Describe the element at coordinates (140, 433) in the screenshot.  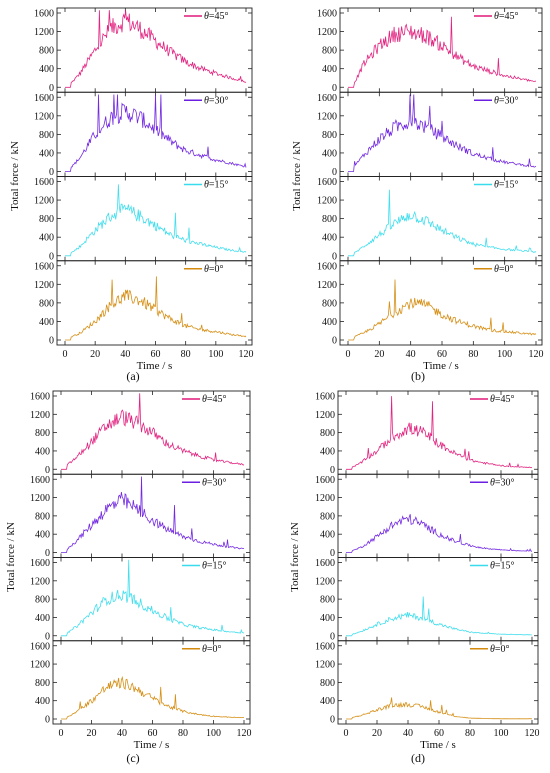
I see `subplot-c-theta-45: 0 400 800 1200 1600 θ=45°` at that location.